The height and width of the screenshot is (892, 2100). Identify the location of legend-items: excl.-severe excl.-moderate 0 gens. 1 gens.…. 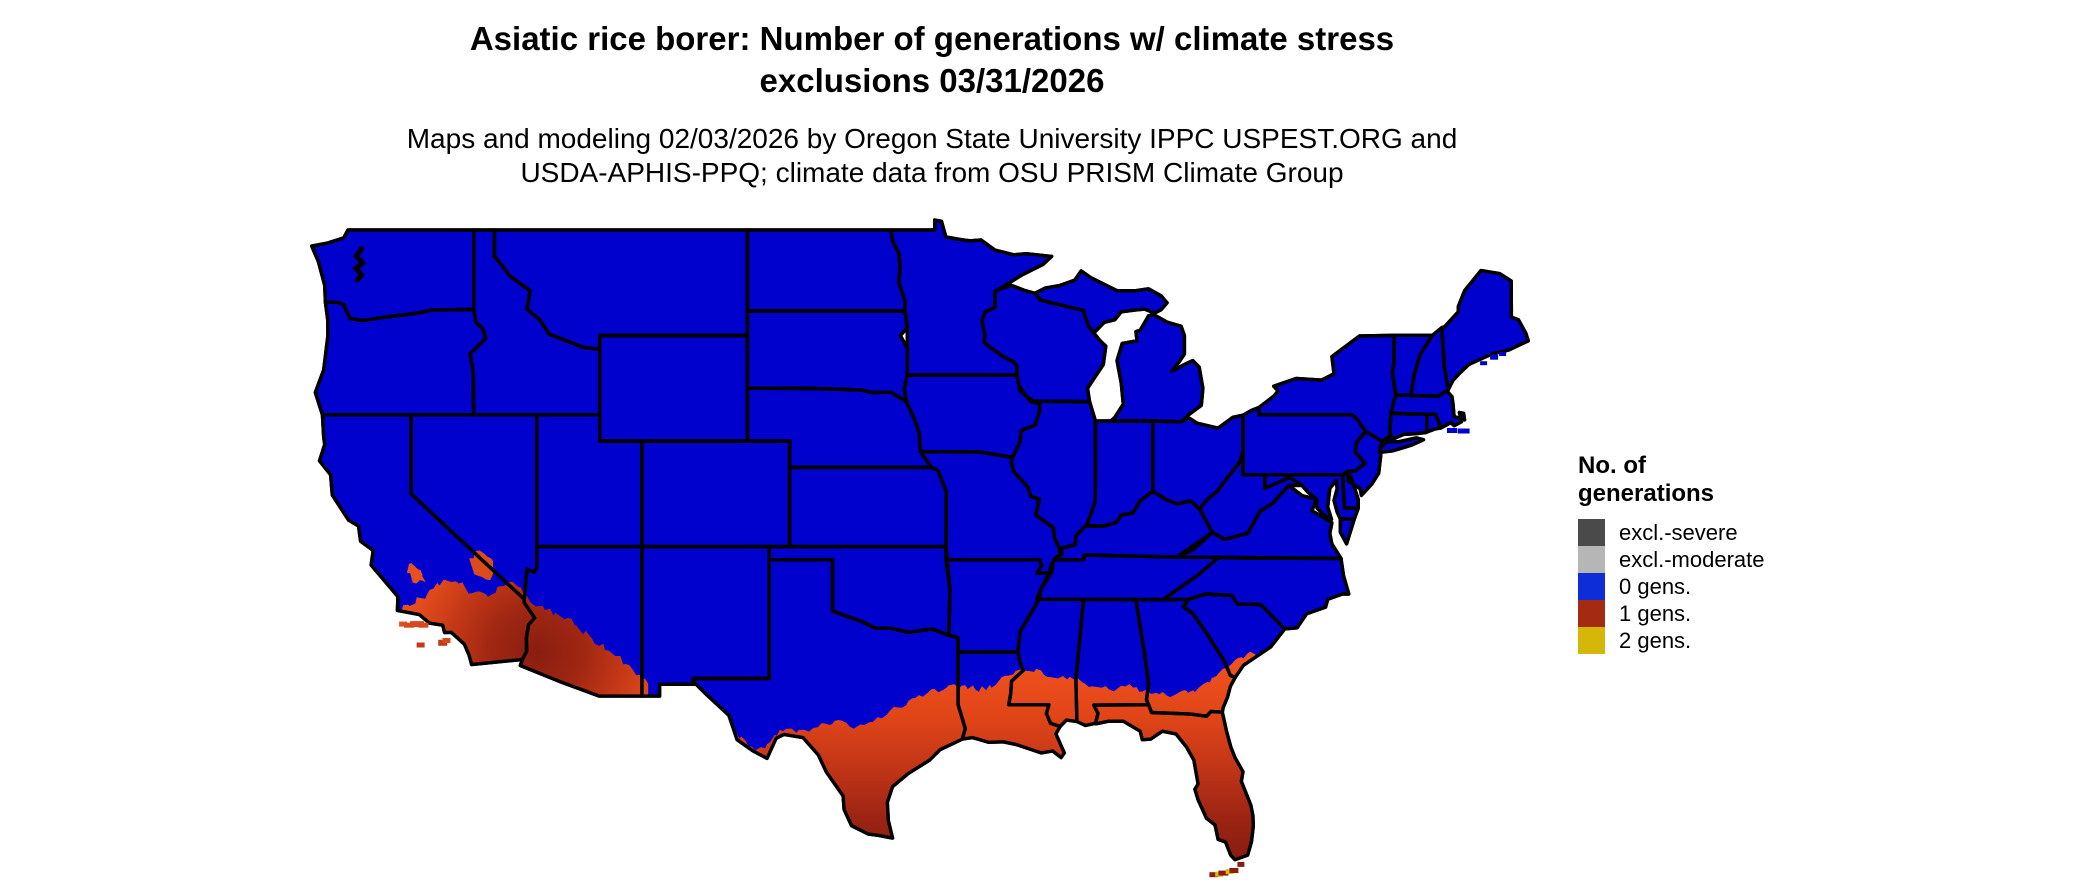
(1671, 586).